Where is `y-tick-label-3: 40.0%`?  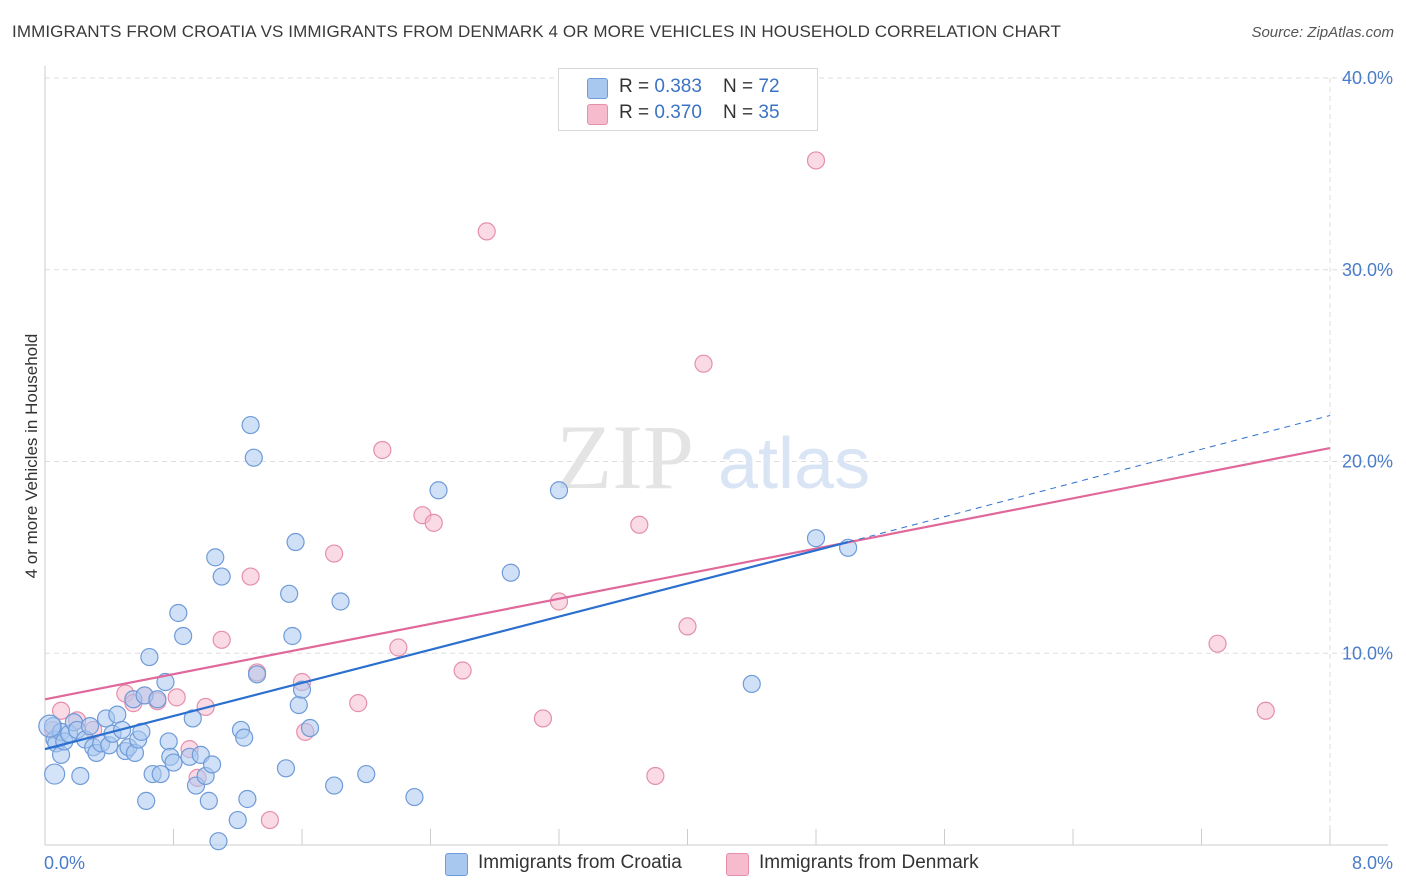
y-tick-label-3: 40.0% is located at coordinates (1367, 78).